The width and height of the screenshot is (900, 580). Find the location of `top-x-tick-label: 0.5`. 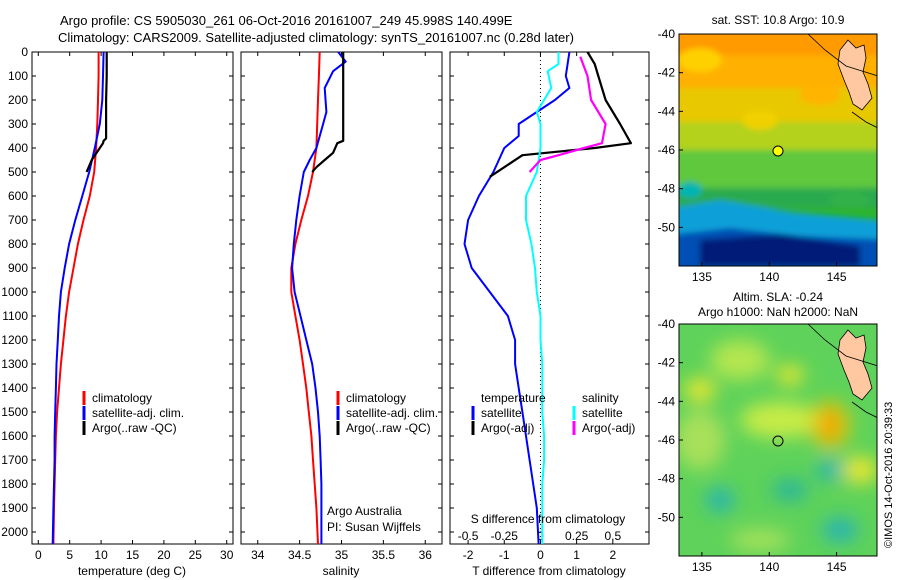

top-x-tick-label: 0.5 is located at coordinates (612, 536).